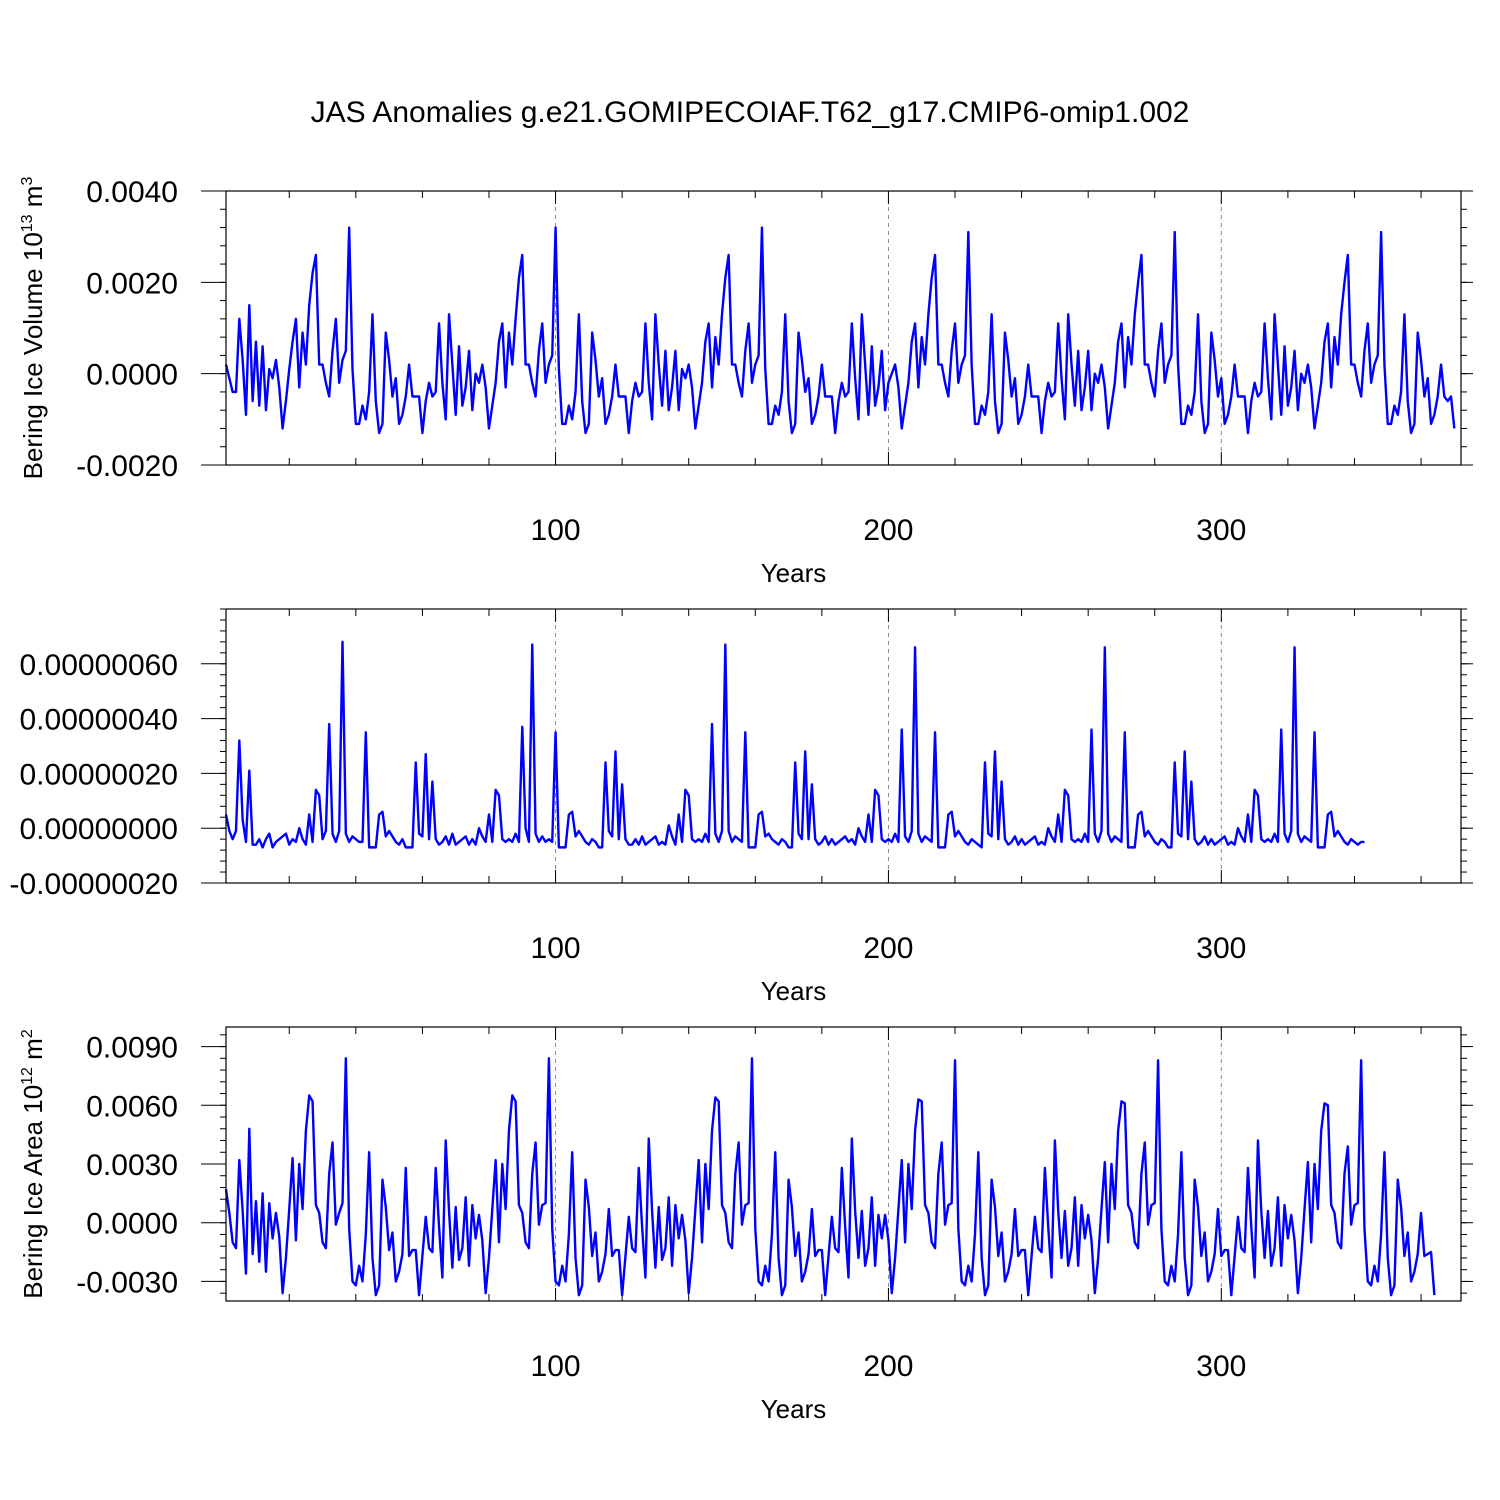 The height and width of the screenshot is (1500, 1500). Describe the element at coordinates (99, 665) in the screenshot. I see `y-tick-label: 0.00000060` at that location.